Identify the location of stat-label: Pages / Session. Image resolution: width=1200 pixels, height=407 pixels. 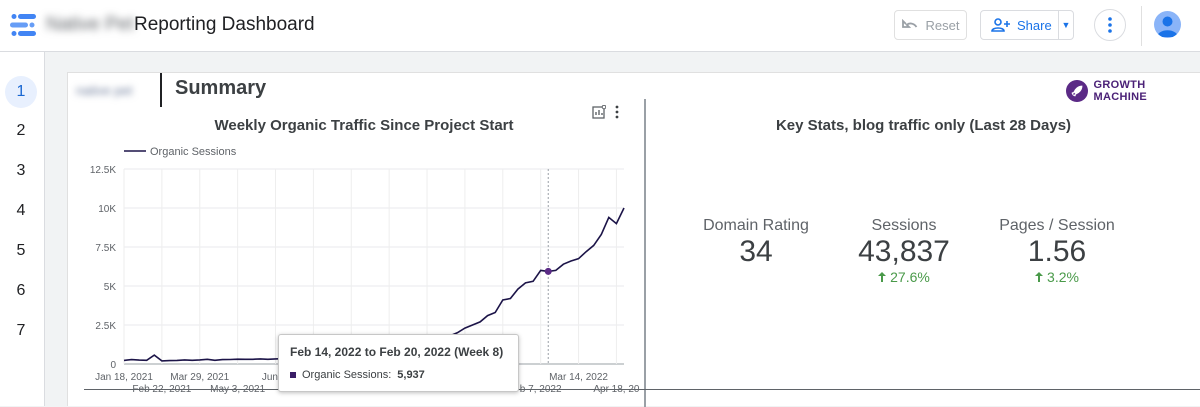
(1057, 225).